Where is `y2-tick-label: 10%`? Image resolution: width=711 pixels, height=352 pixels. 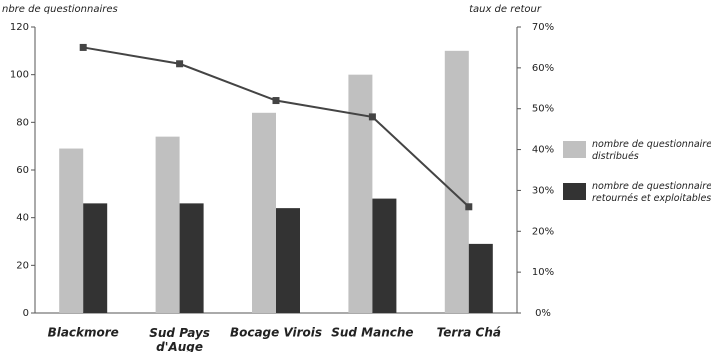 y2-tick-label: 10% is located at coordinates (543, 272).